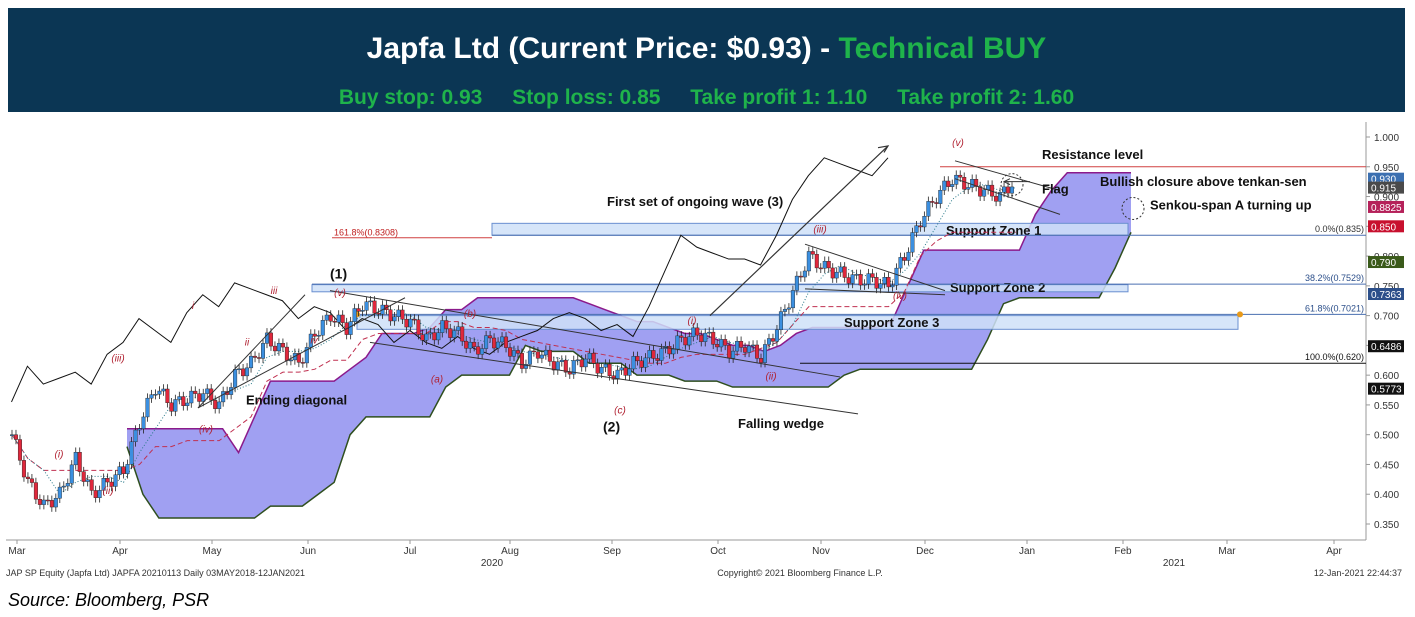 The image size is (1415, 617). Describe the element at coordinates (1386, 287) in the screenshot. I see `y-tick-label: 0.750` at that location.